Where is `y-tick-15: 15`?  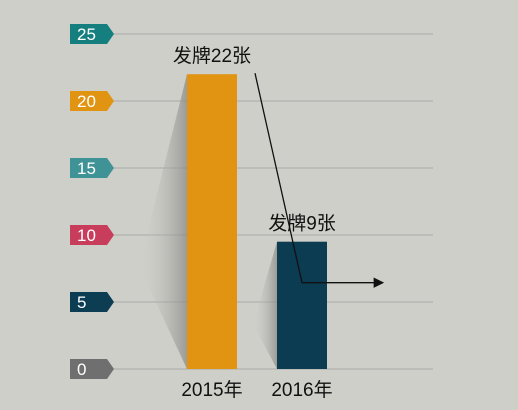
y-tick-15: 15 is located at coordinates (92, 168).